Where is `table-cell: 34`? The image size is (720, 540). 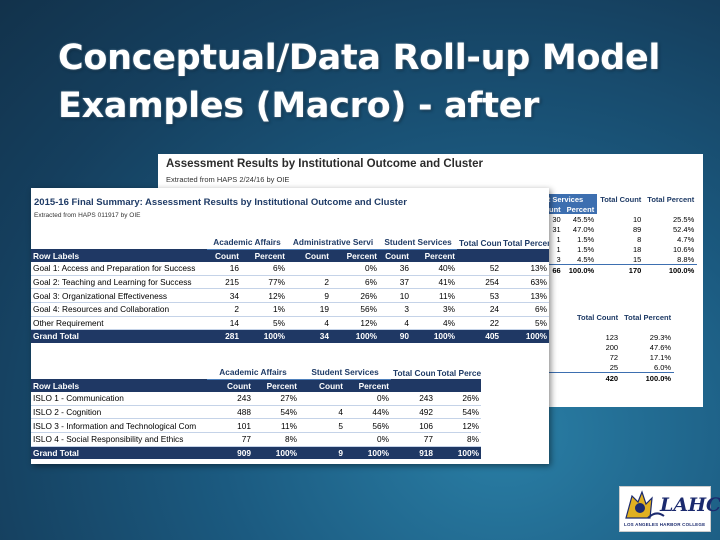 table-cell: 34 is located at coordinates (224, 295).